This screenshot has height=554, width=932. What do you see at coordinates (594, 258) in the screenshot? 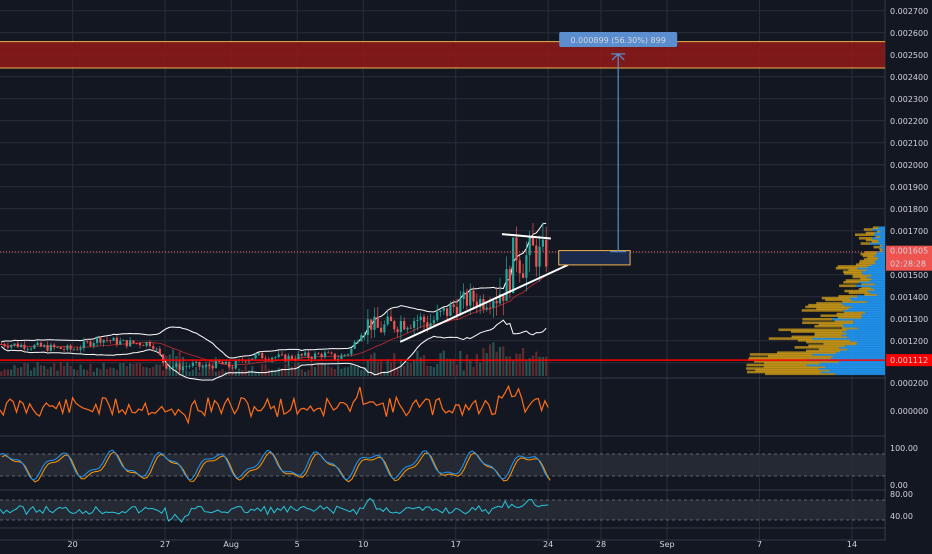
I see `target-box` at bounding box center [594, 258].